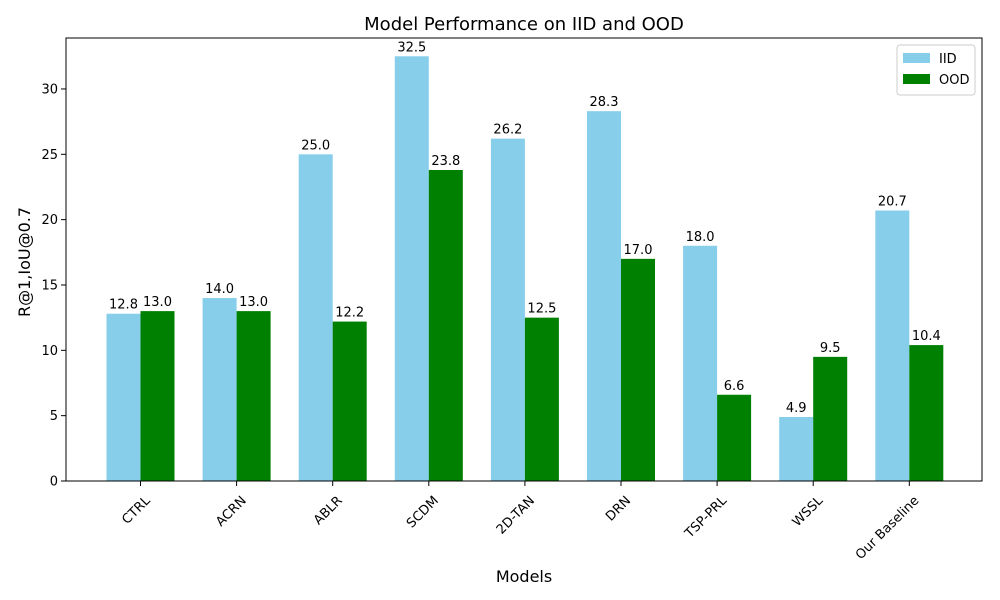 The width and height of the screenshot is (1000, 600). Describe the element at coordinates (231, 511) in the screenshot. I see `x-tick-label: ACRN` at that location.